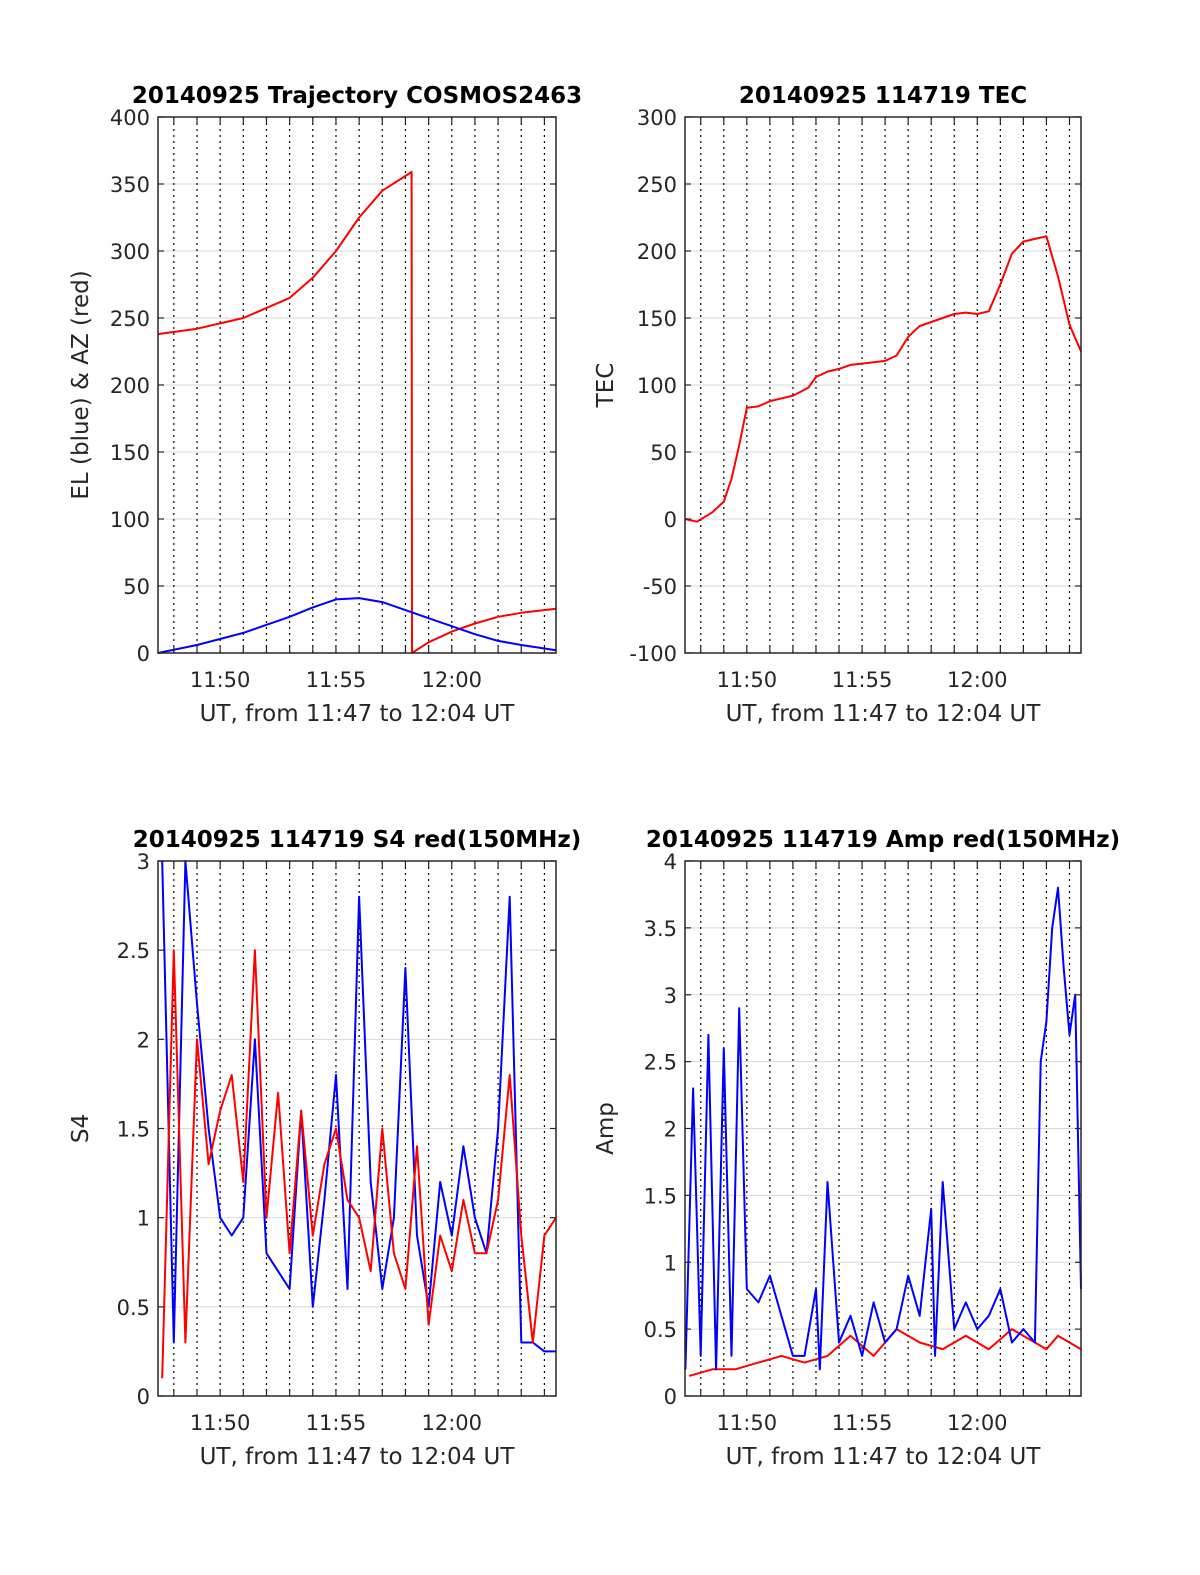  Describe the element at coordinates (81, 1128) in the screenshot. I see `y-axis-label: S4` at that location.